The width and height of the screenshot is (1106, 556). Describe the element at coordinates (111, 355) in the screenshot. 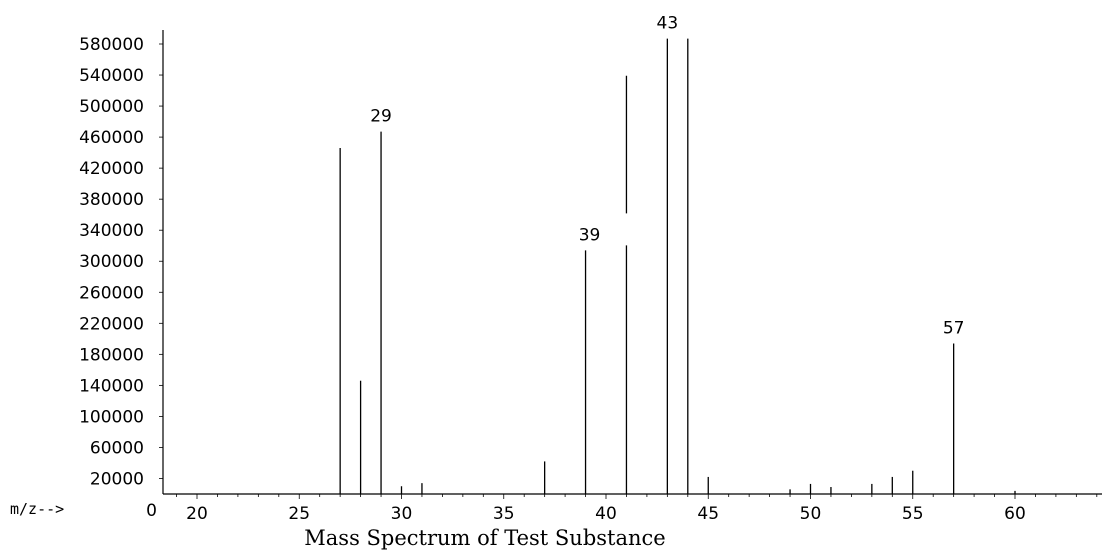

I see `y-tick-label: 180000` at that location.